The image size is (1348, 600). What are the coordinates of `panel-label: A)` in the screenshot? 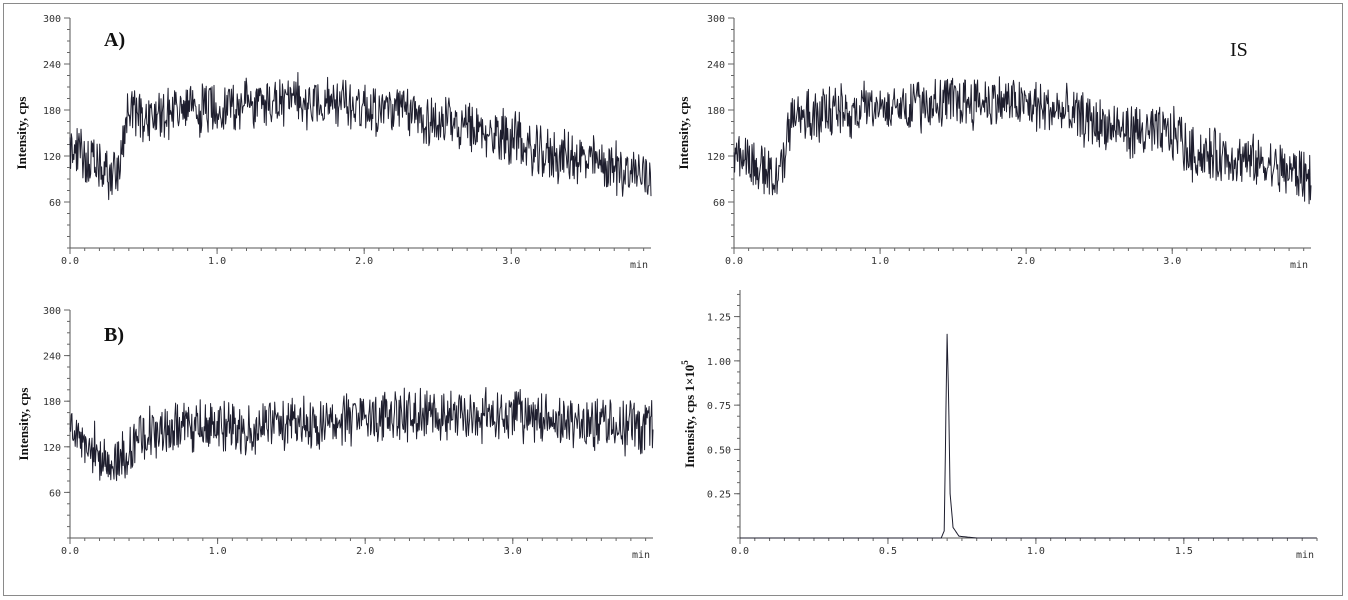 It's located at (114, 40).